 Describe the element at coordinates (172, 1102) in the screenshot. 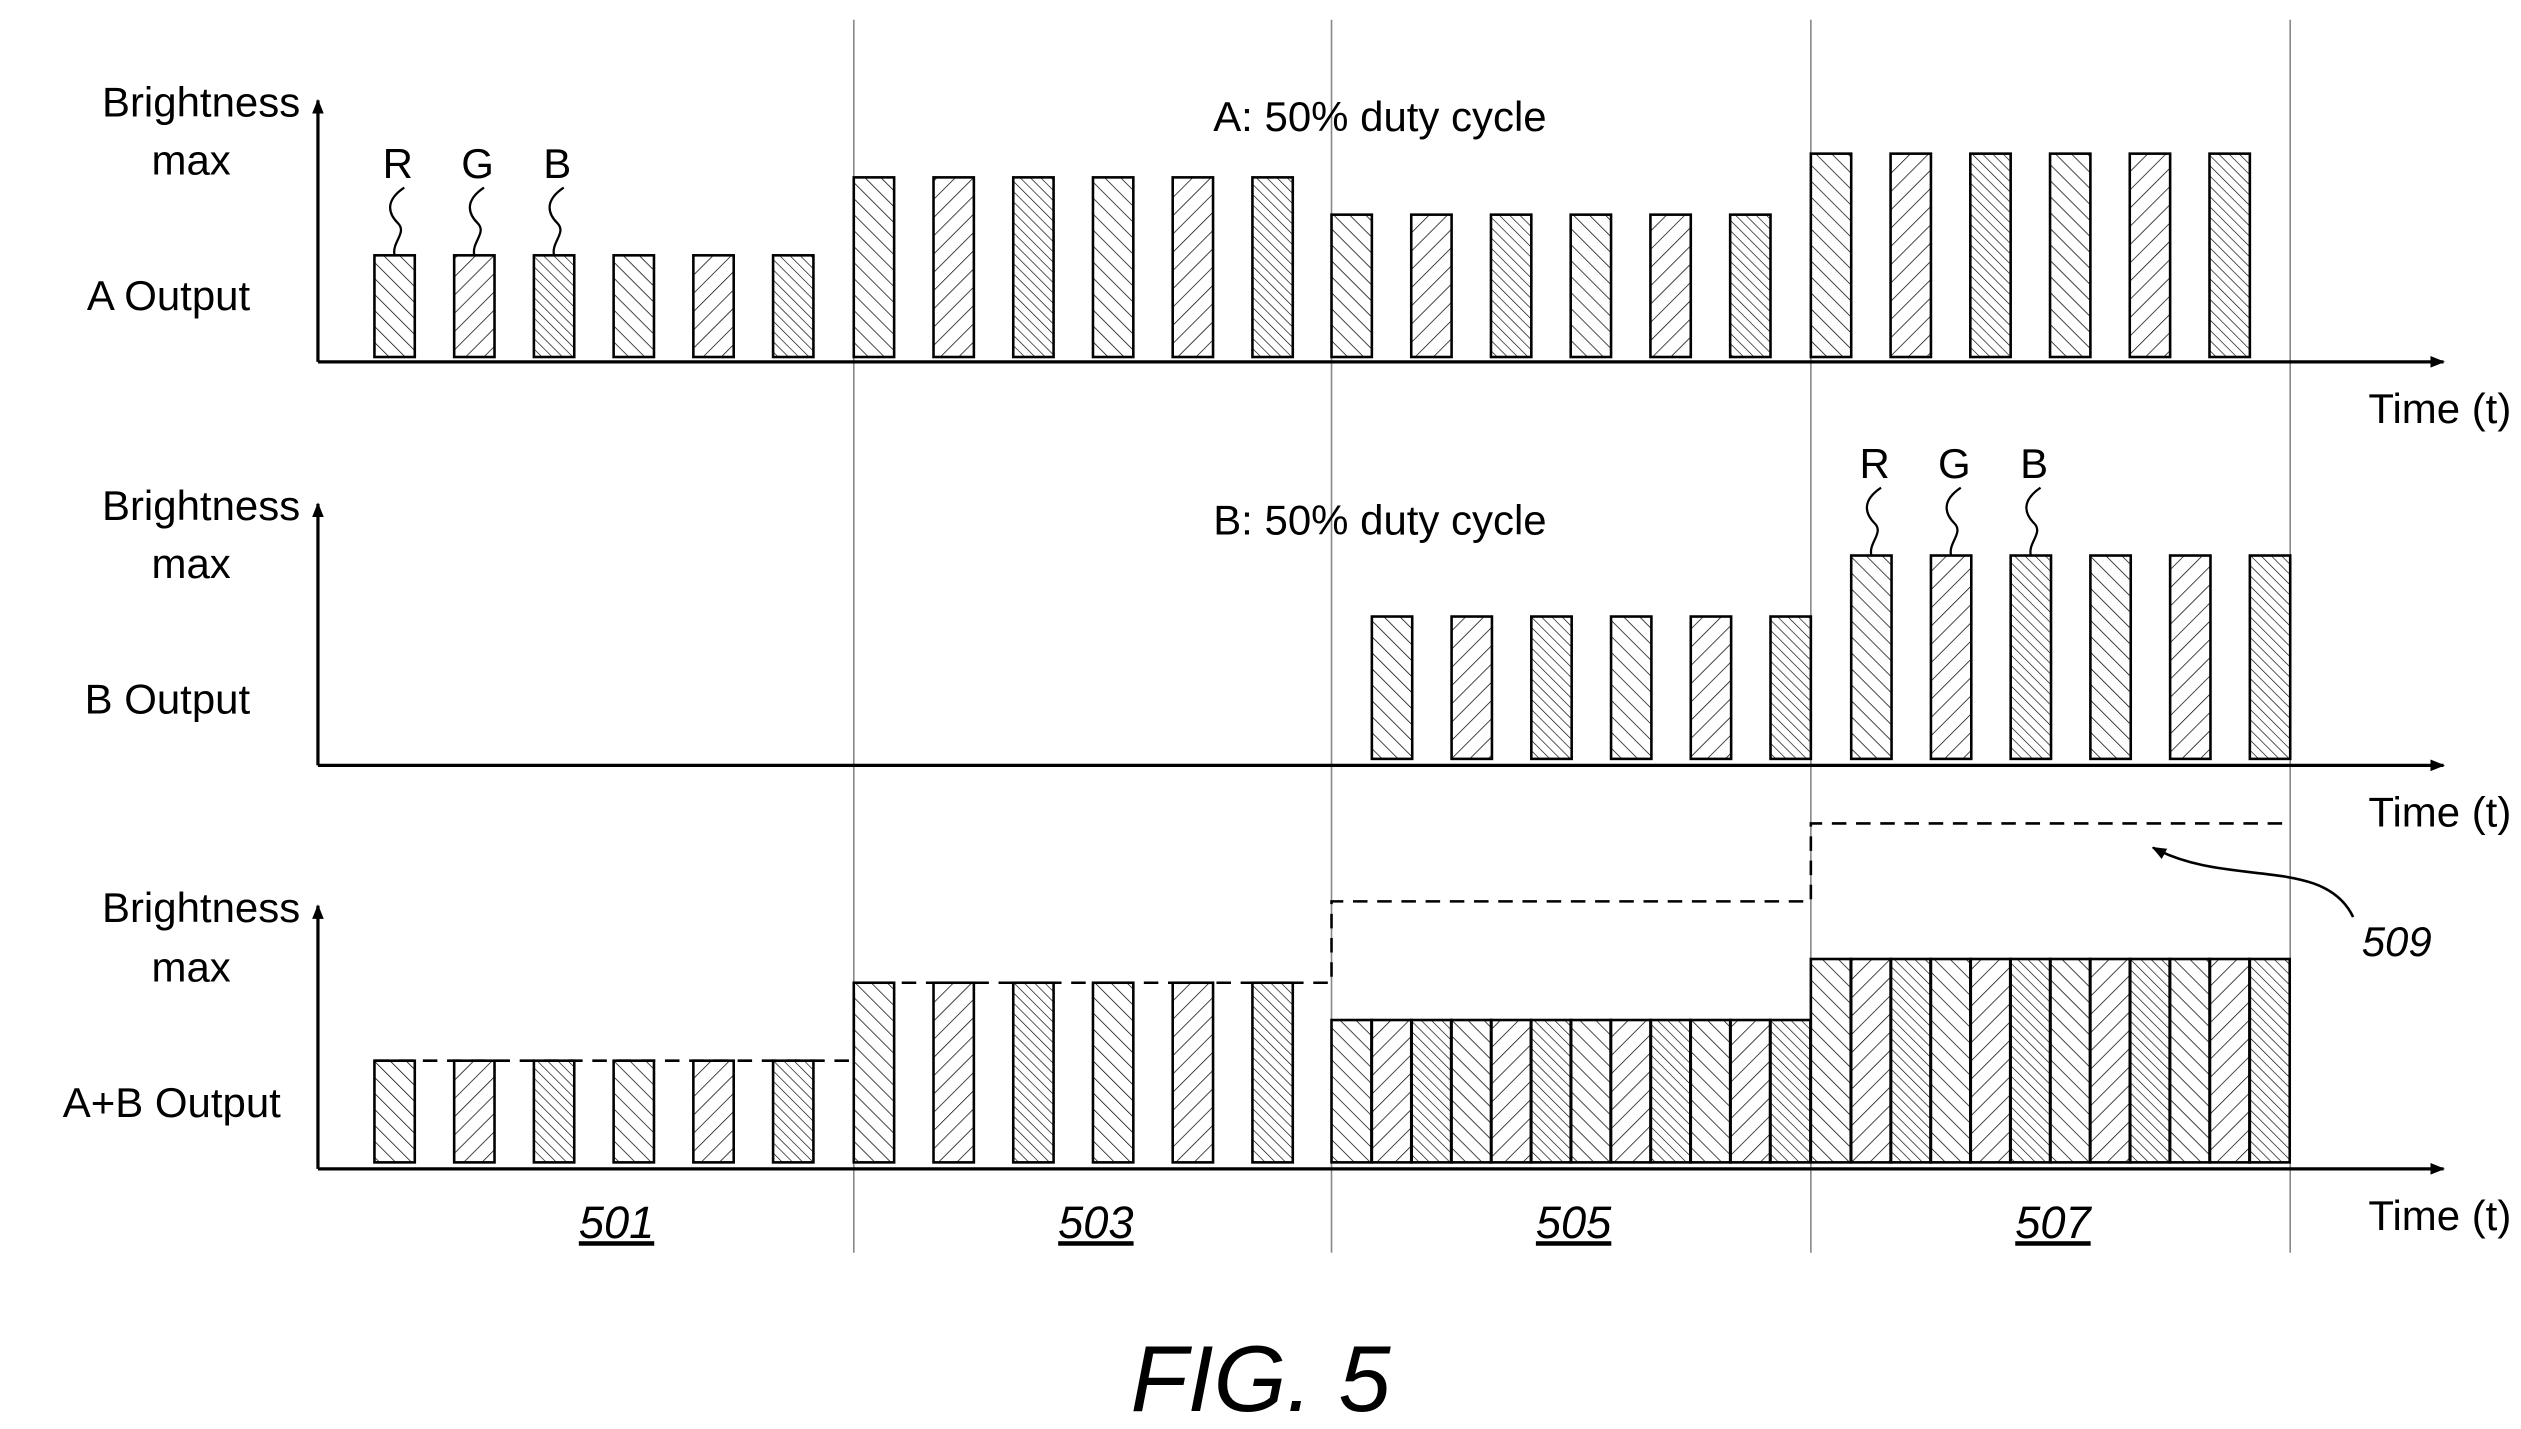

I see `panel-ab-output-label: A+B Output` at that location.